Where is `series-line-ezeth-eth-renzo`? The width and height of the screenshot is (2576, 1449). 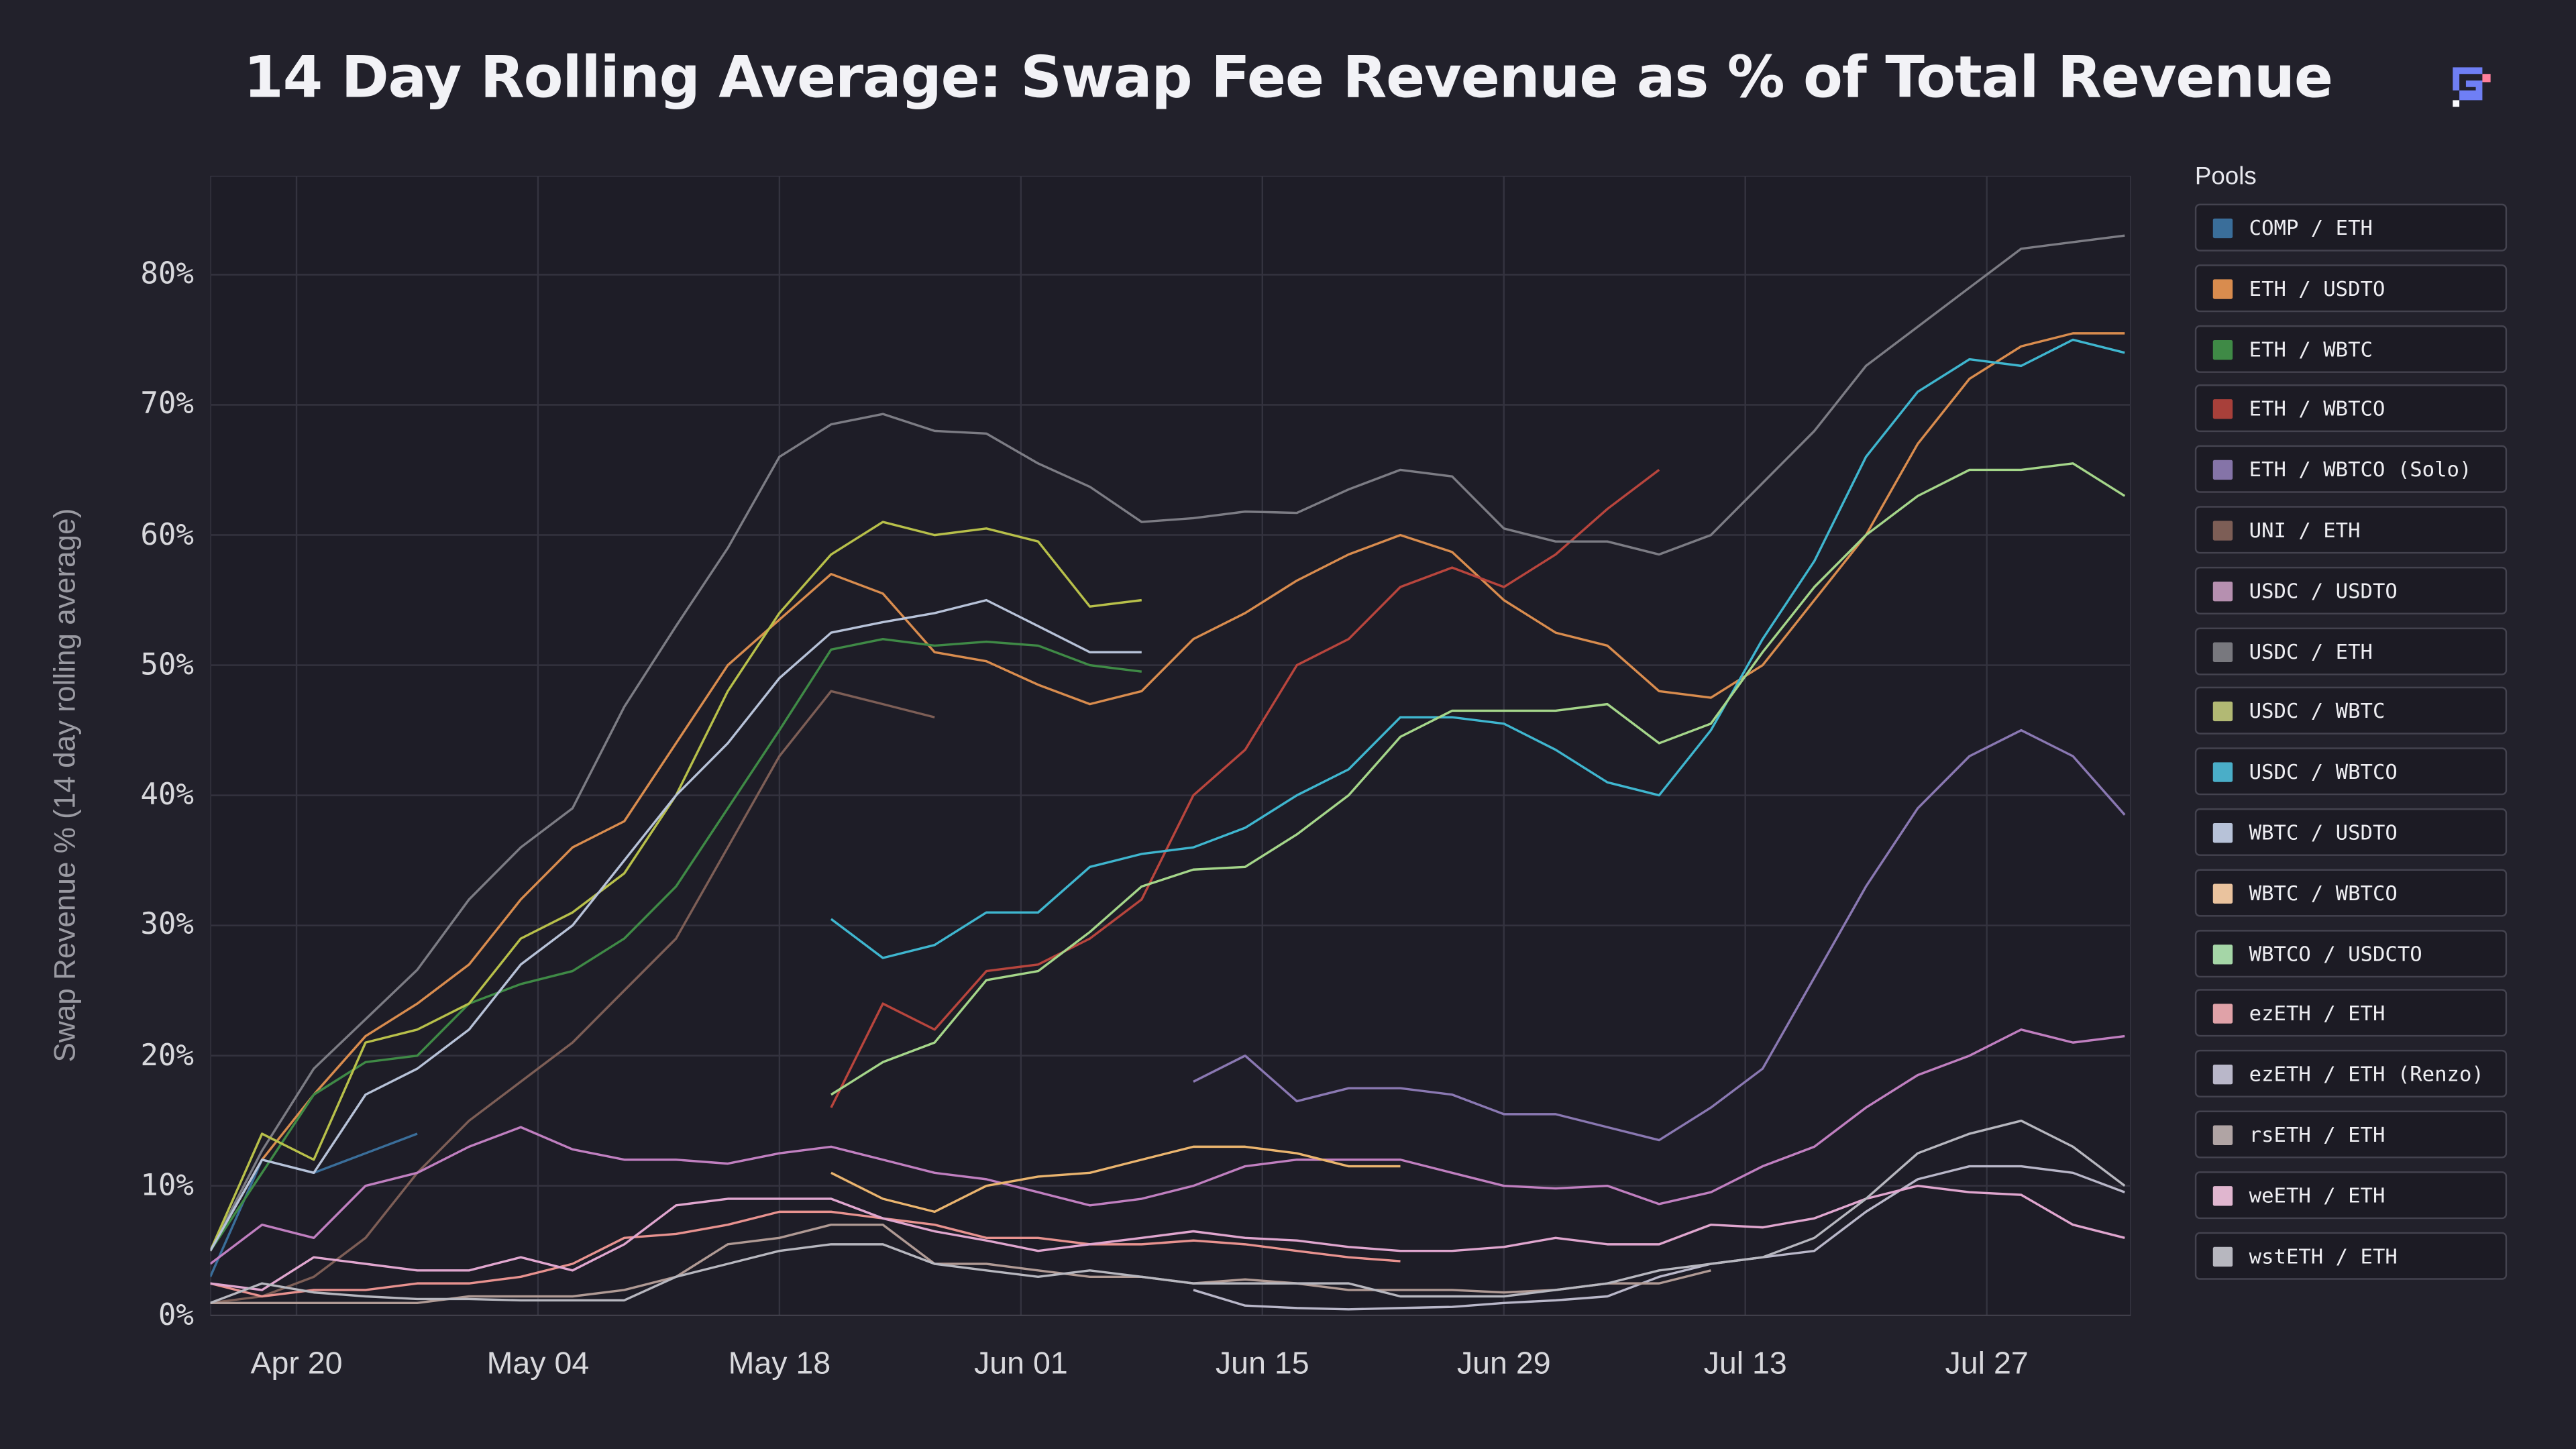 series-line-ezeth-eth-renzo is located at coordinates (1659, 1238).